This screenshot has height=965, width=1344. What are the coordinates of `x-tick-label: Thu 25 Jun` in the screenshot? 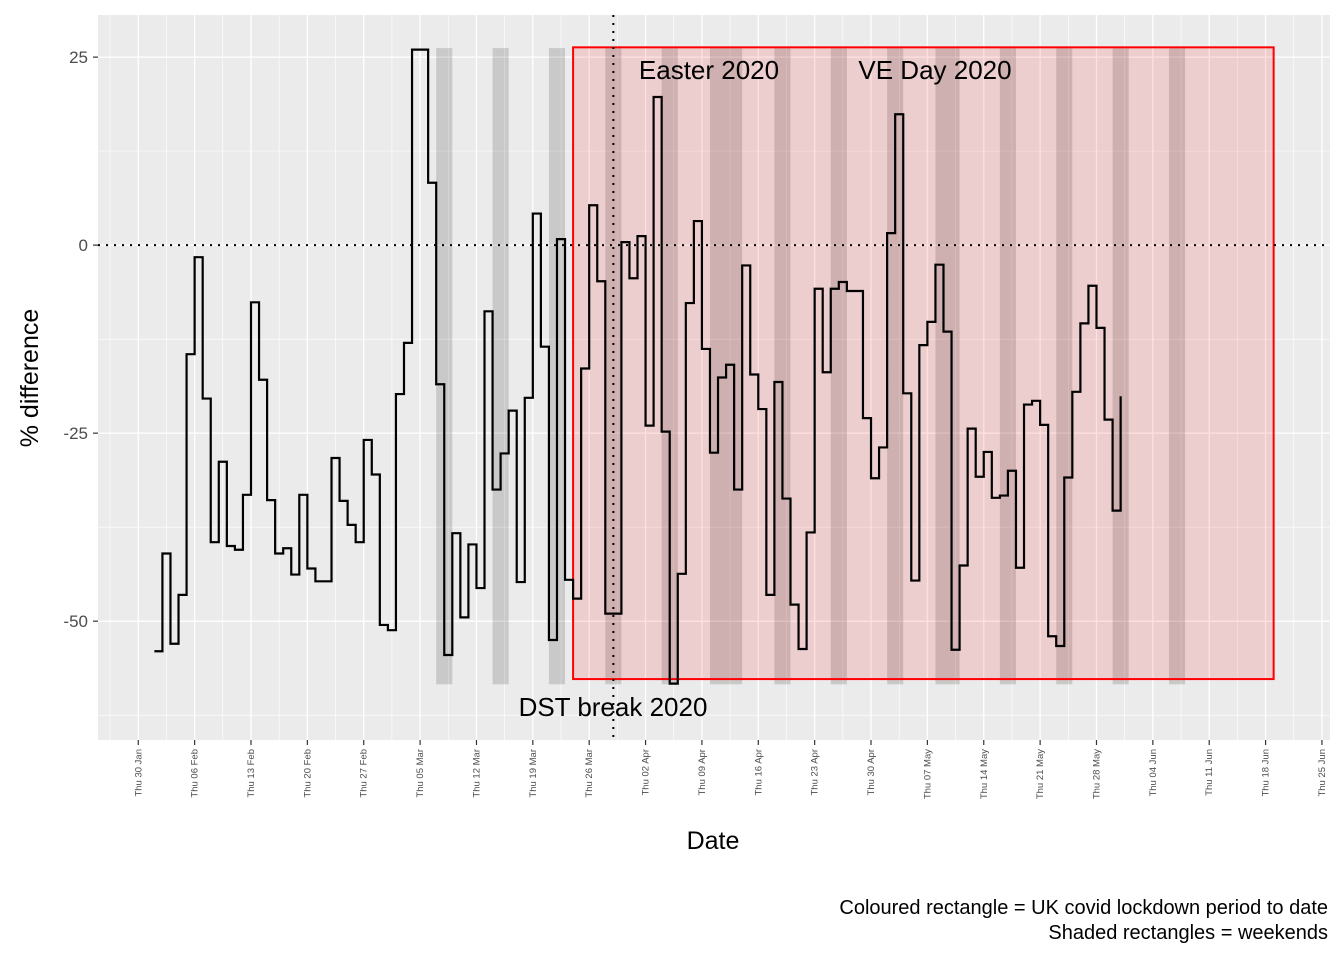 It's located at (1322, 773).